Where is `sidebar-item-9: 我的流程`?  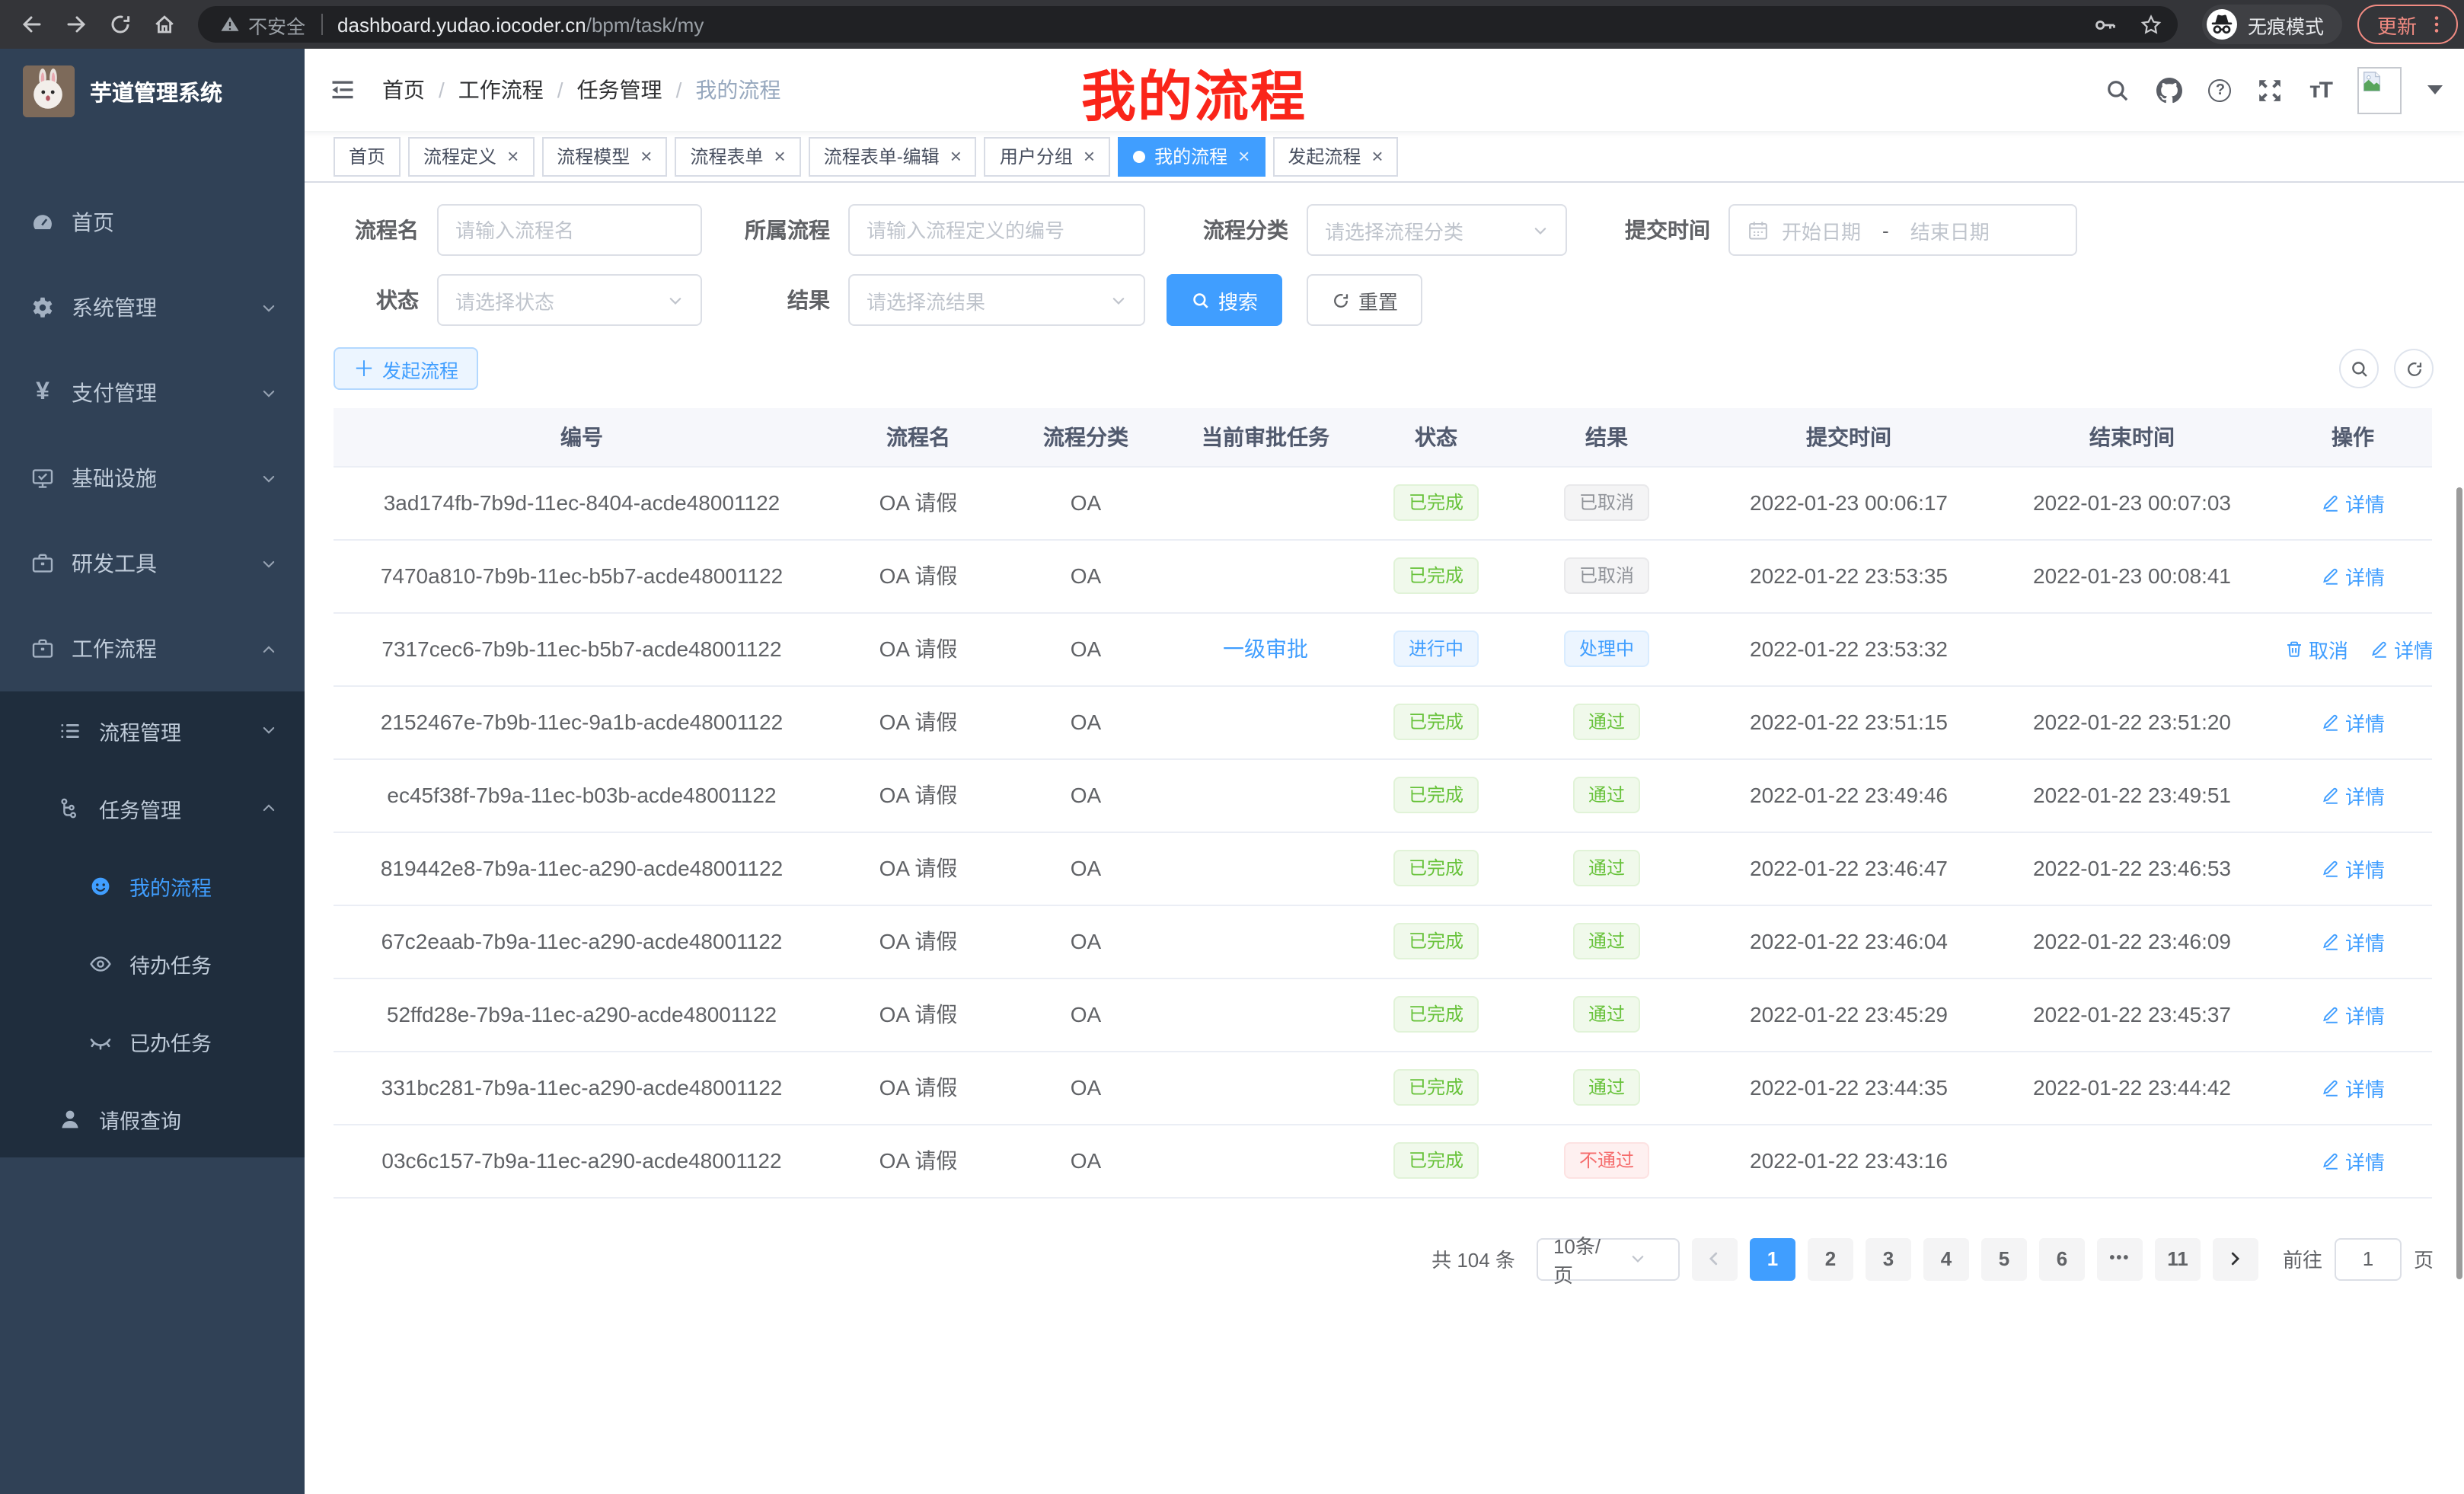
sidebar-item-9: 我的流程 is located at coordinates (152, 885).